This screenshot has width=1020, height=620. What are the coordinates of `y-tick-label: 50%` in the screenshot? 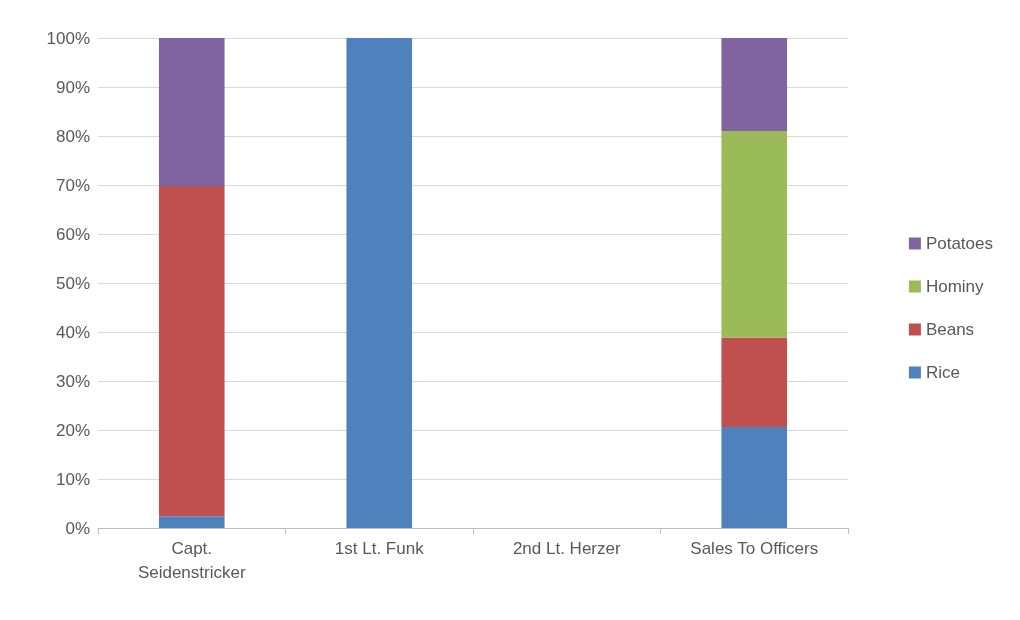 It's located at (72, 283).